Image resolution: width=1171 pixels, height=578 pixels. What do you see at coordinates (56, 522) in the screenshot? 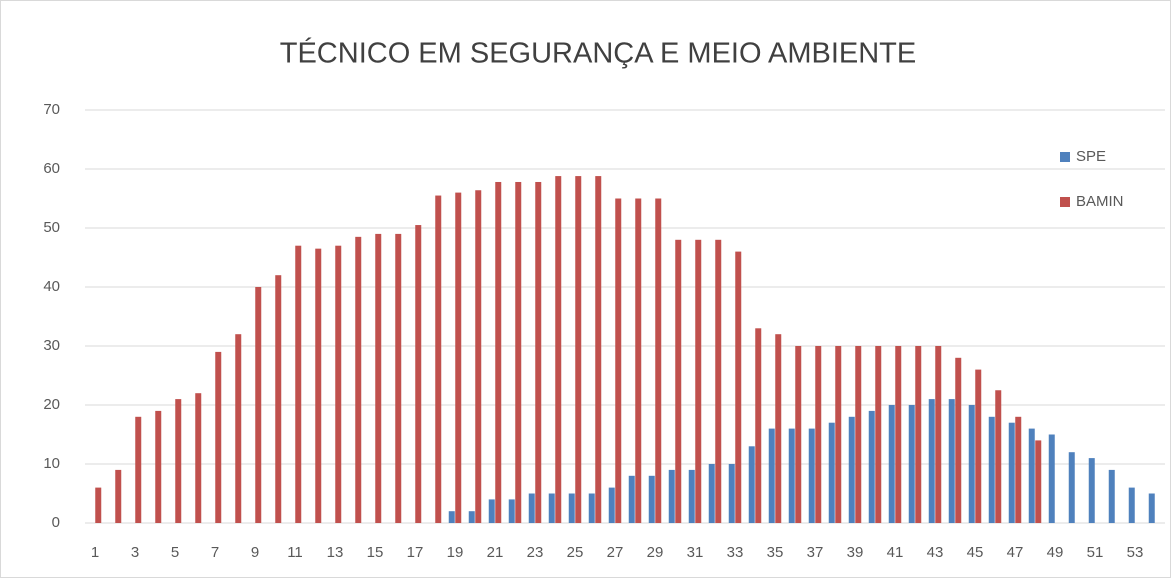
I see `y-tick-label: 0` at bounding box center [56, 522].